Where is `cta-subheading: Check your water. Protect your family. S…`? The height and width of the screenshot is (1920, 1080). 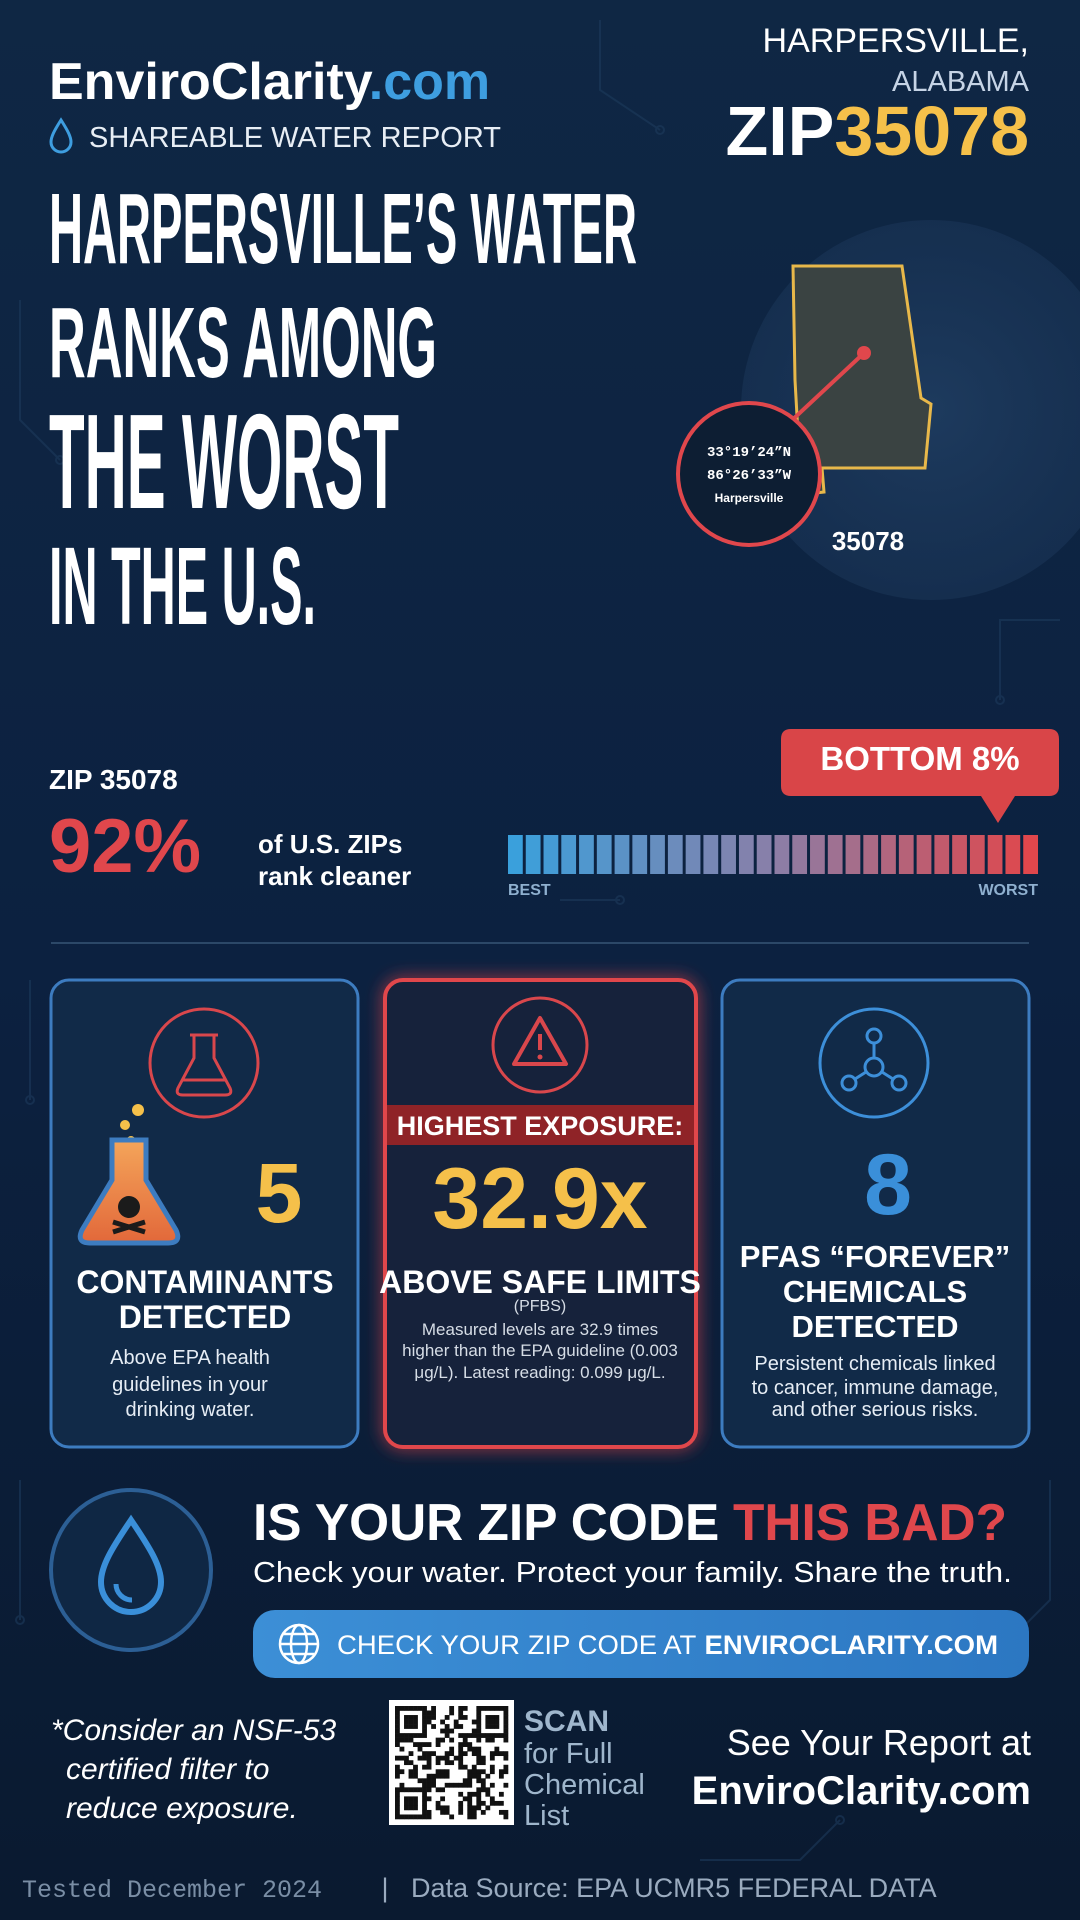
cta-subheading: Check your water. Protect your family. S… is located at coordinates (632, 1573).